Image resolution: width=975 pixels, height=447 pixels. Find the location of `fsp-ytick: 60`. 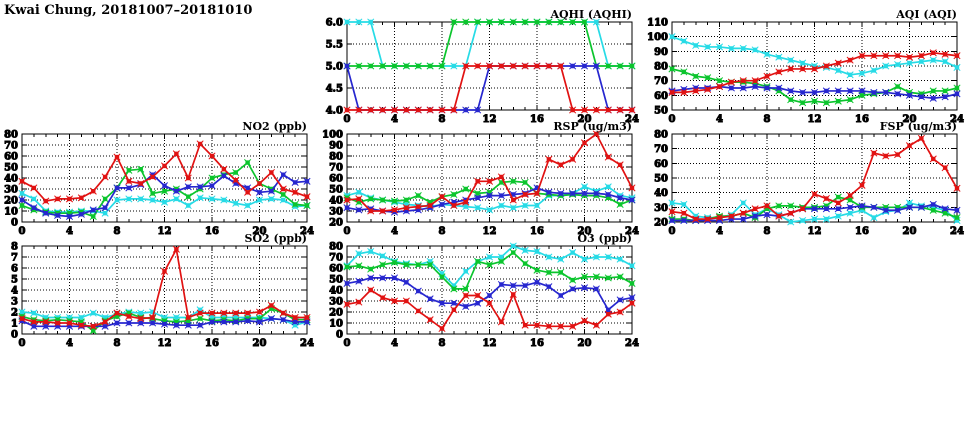

fsp-ytick: 60 is located at coordinates (661, 164).